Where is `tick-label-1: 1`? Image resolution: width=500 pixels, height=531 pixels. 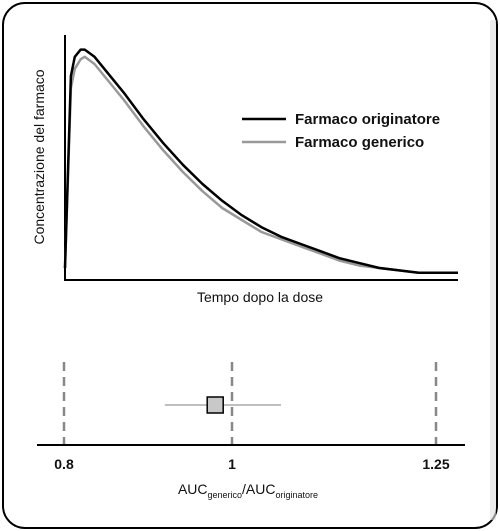 tick-label-1: 1 is located at coordinates (232, 464).